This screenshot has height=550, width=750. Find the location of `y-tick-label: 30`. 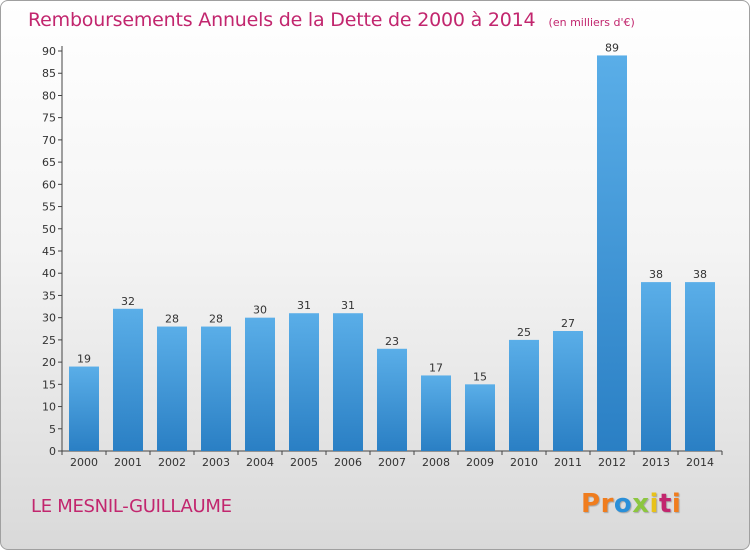

y-tick-label: 30 is located at coordinates (49, 318).